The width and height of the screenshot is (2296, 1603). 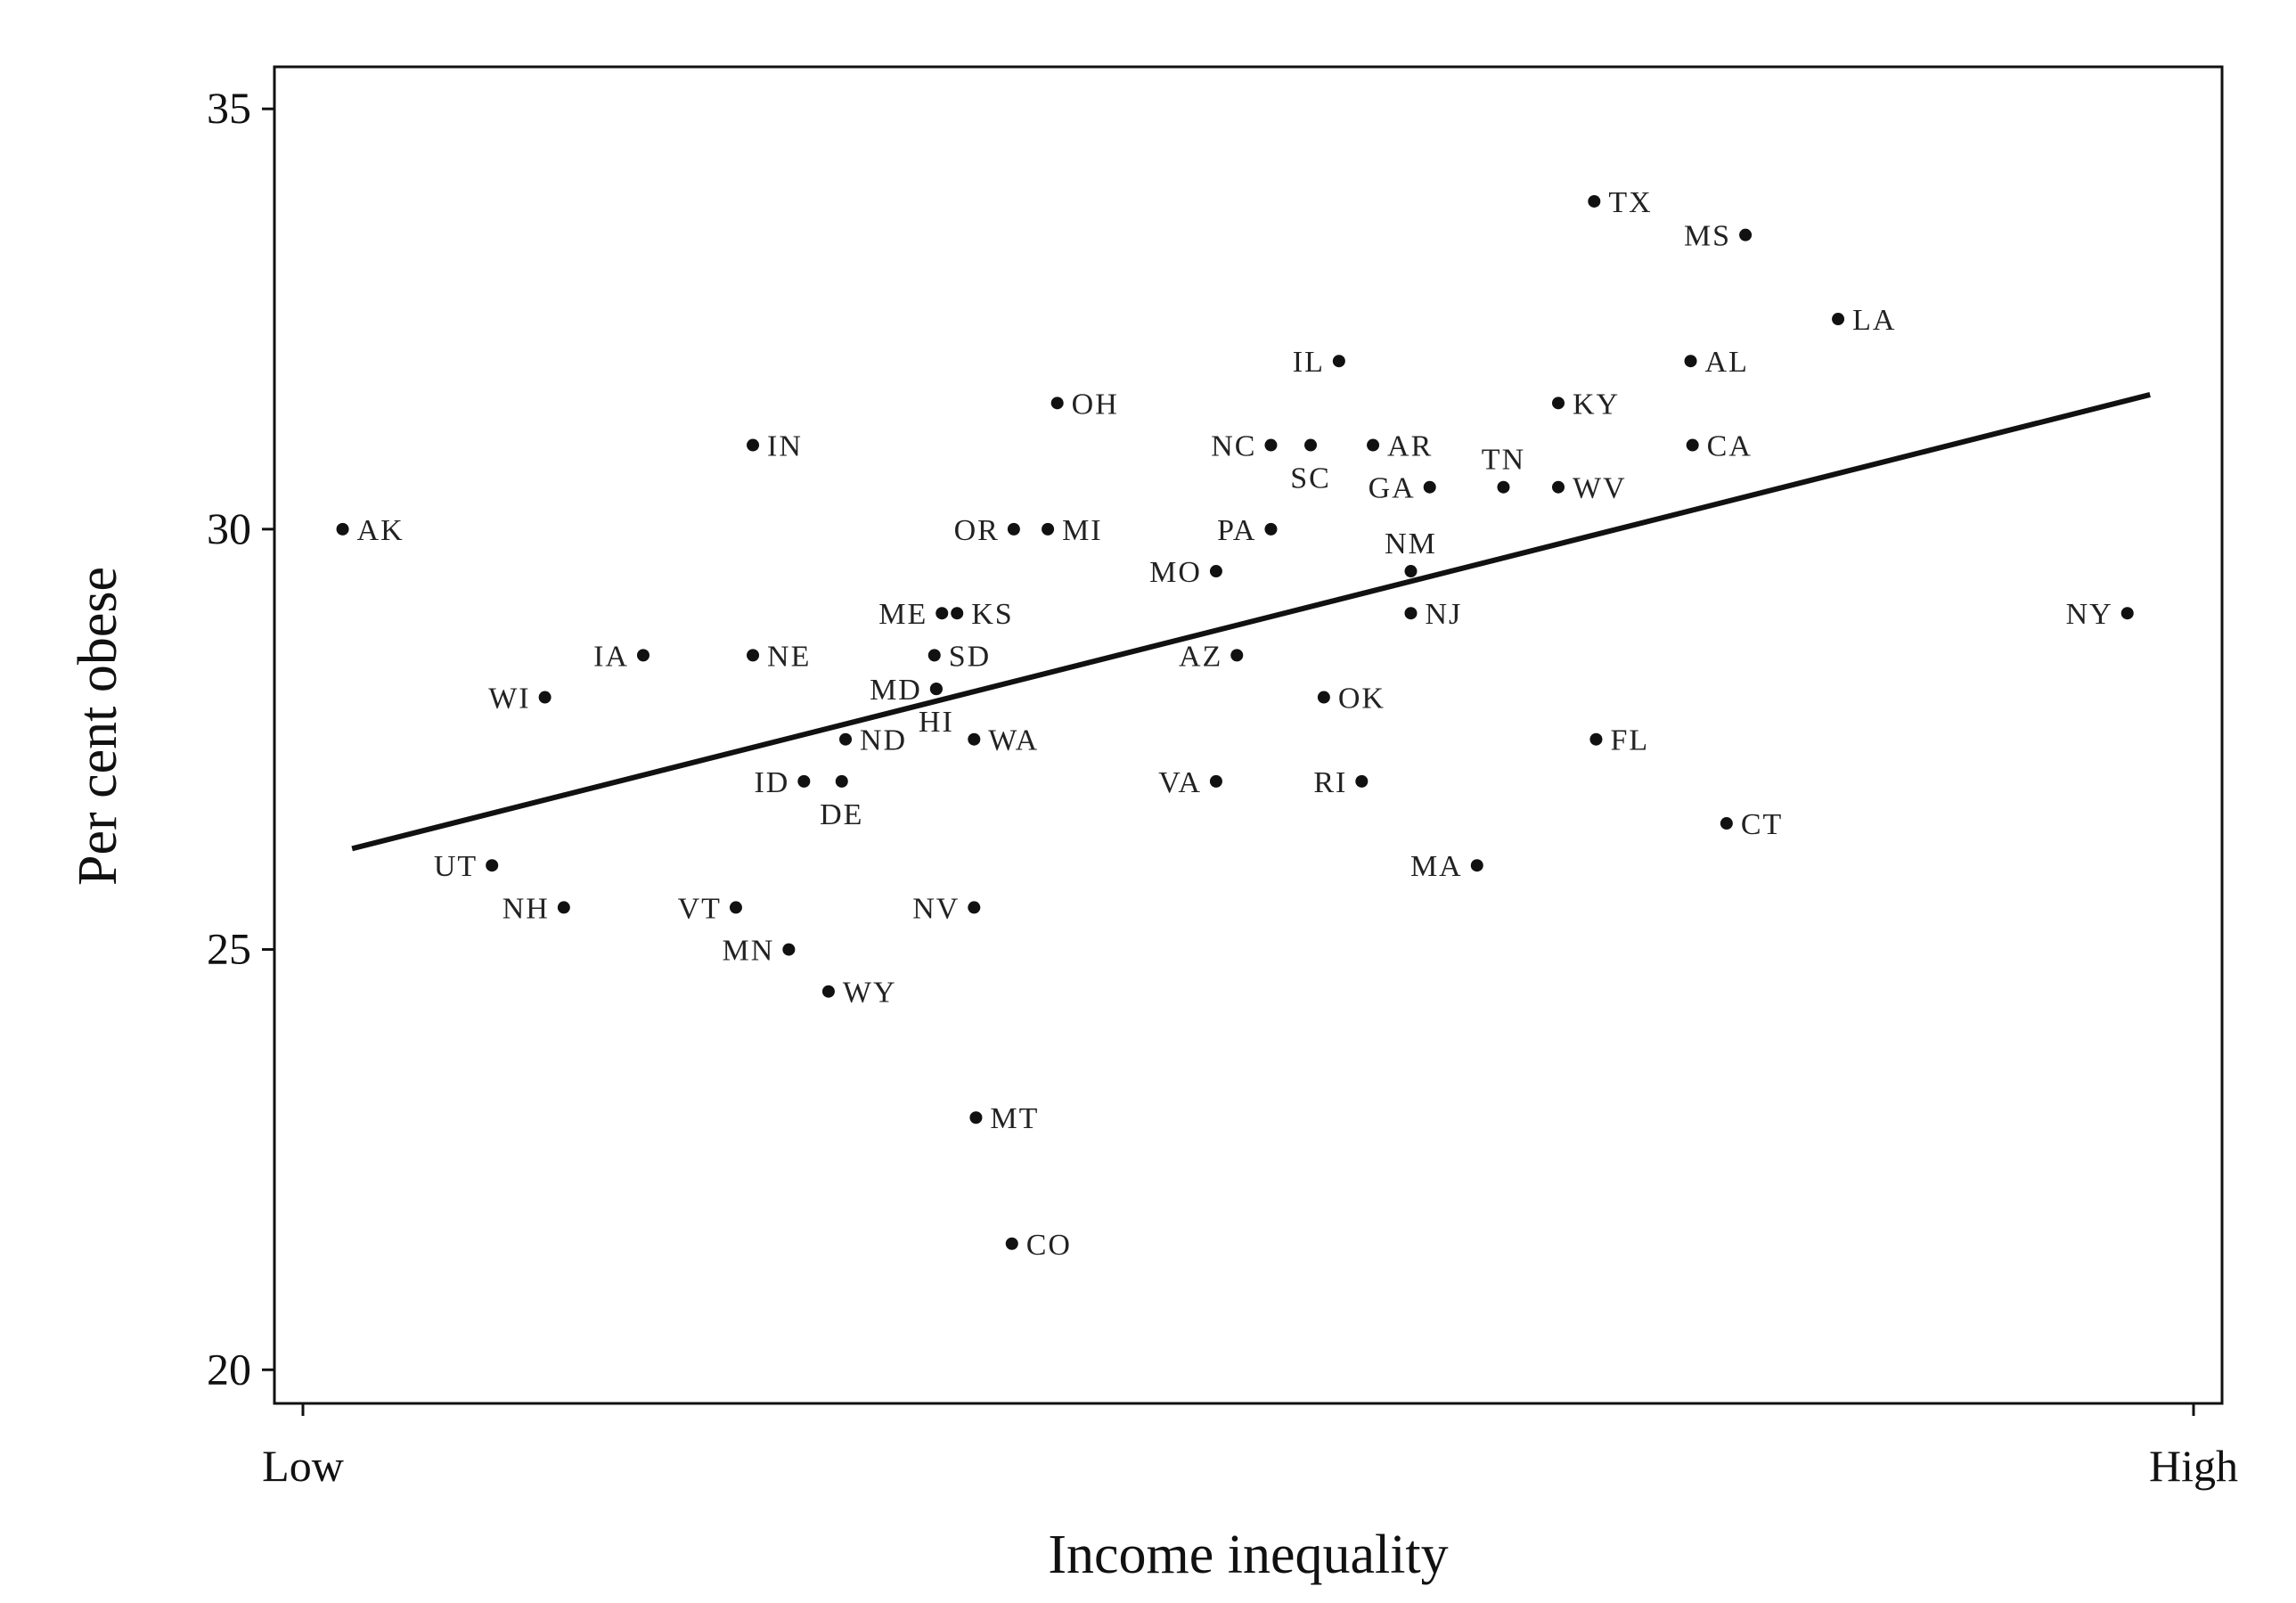 What do you see at coordinates (1236, 531) in the screenshot?
I see `point-label-pa: PA` at bounding box center [1236, 531].